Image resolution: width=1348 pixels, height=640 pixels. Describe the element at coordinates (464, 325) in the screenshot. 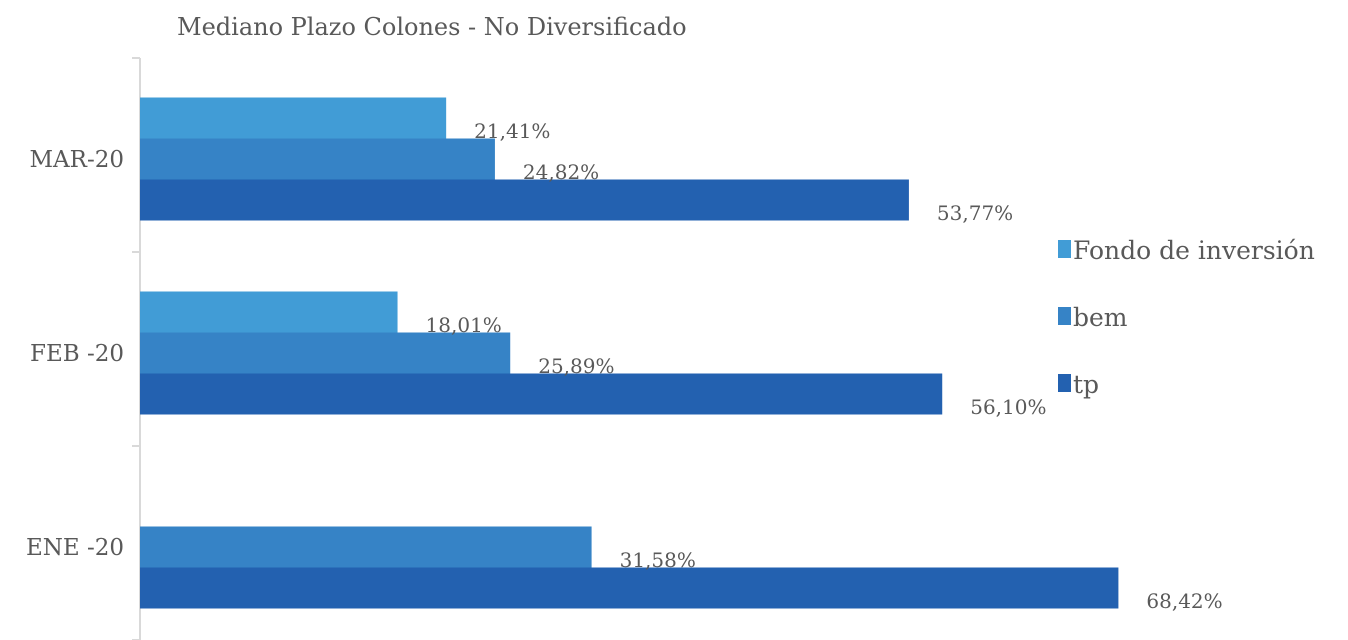

I see `data-label: 18,01%` at that location.